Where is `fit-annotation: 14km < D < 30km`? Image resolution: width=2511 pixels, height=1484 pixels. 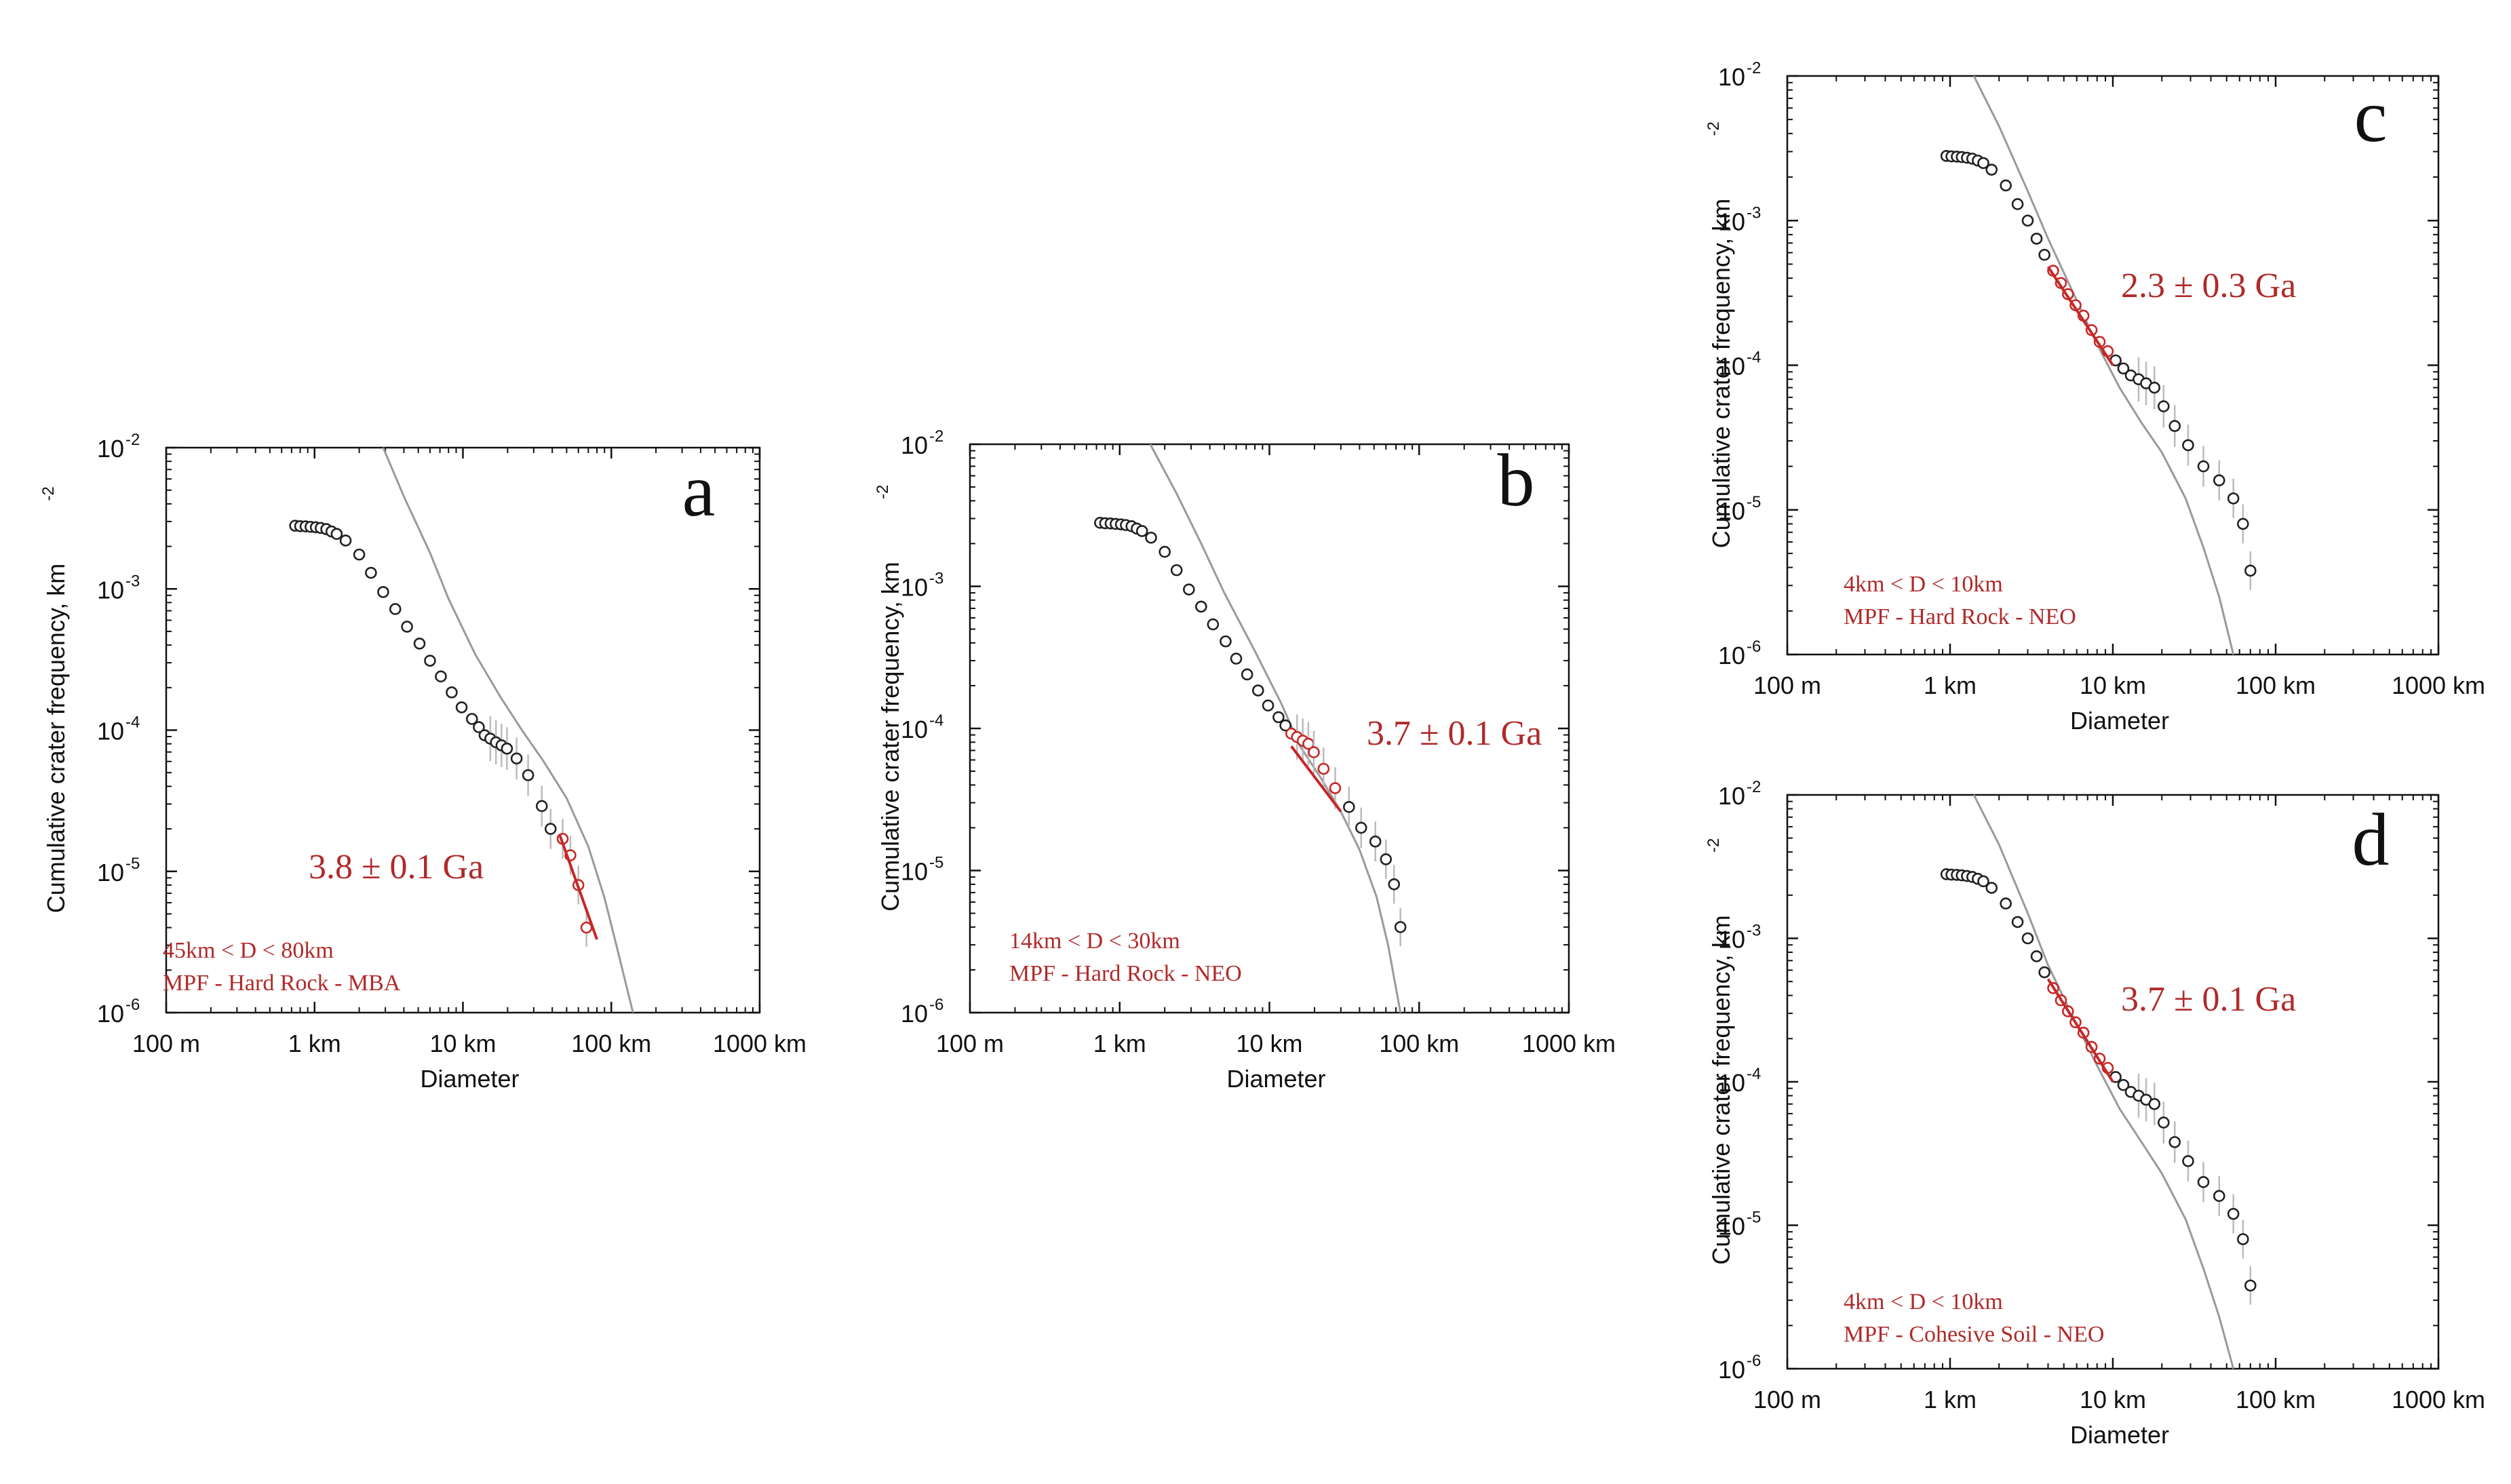
fit-annotation: 14km < D < 30km is located at coordinates (1094, 941).